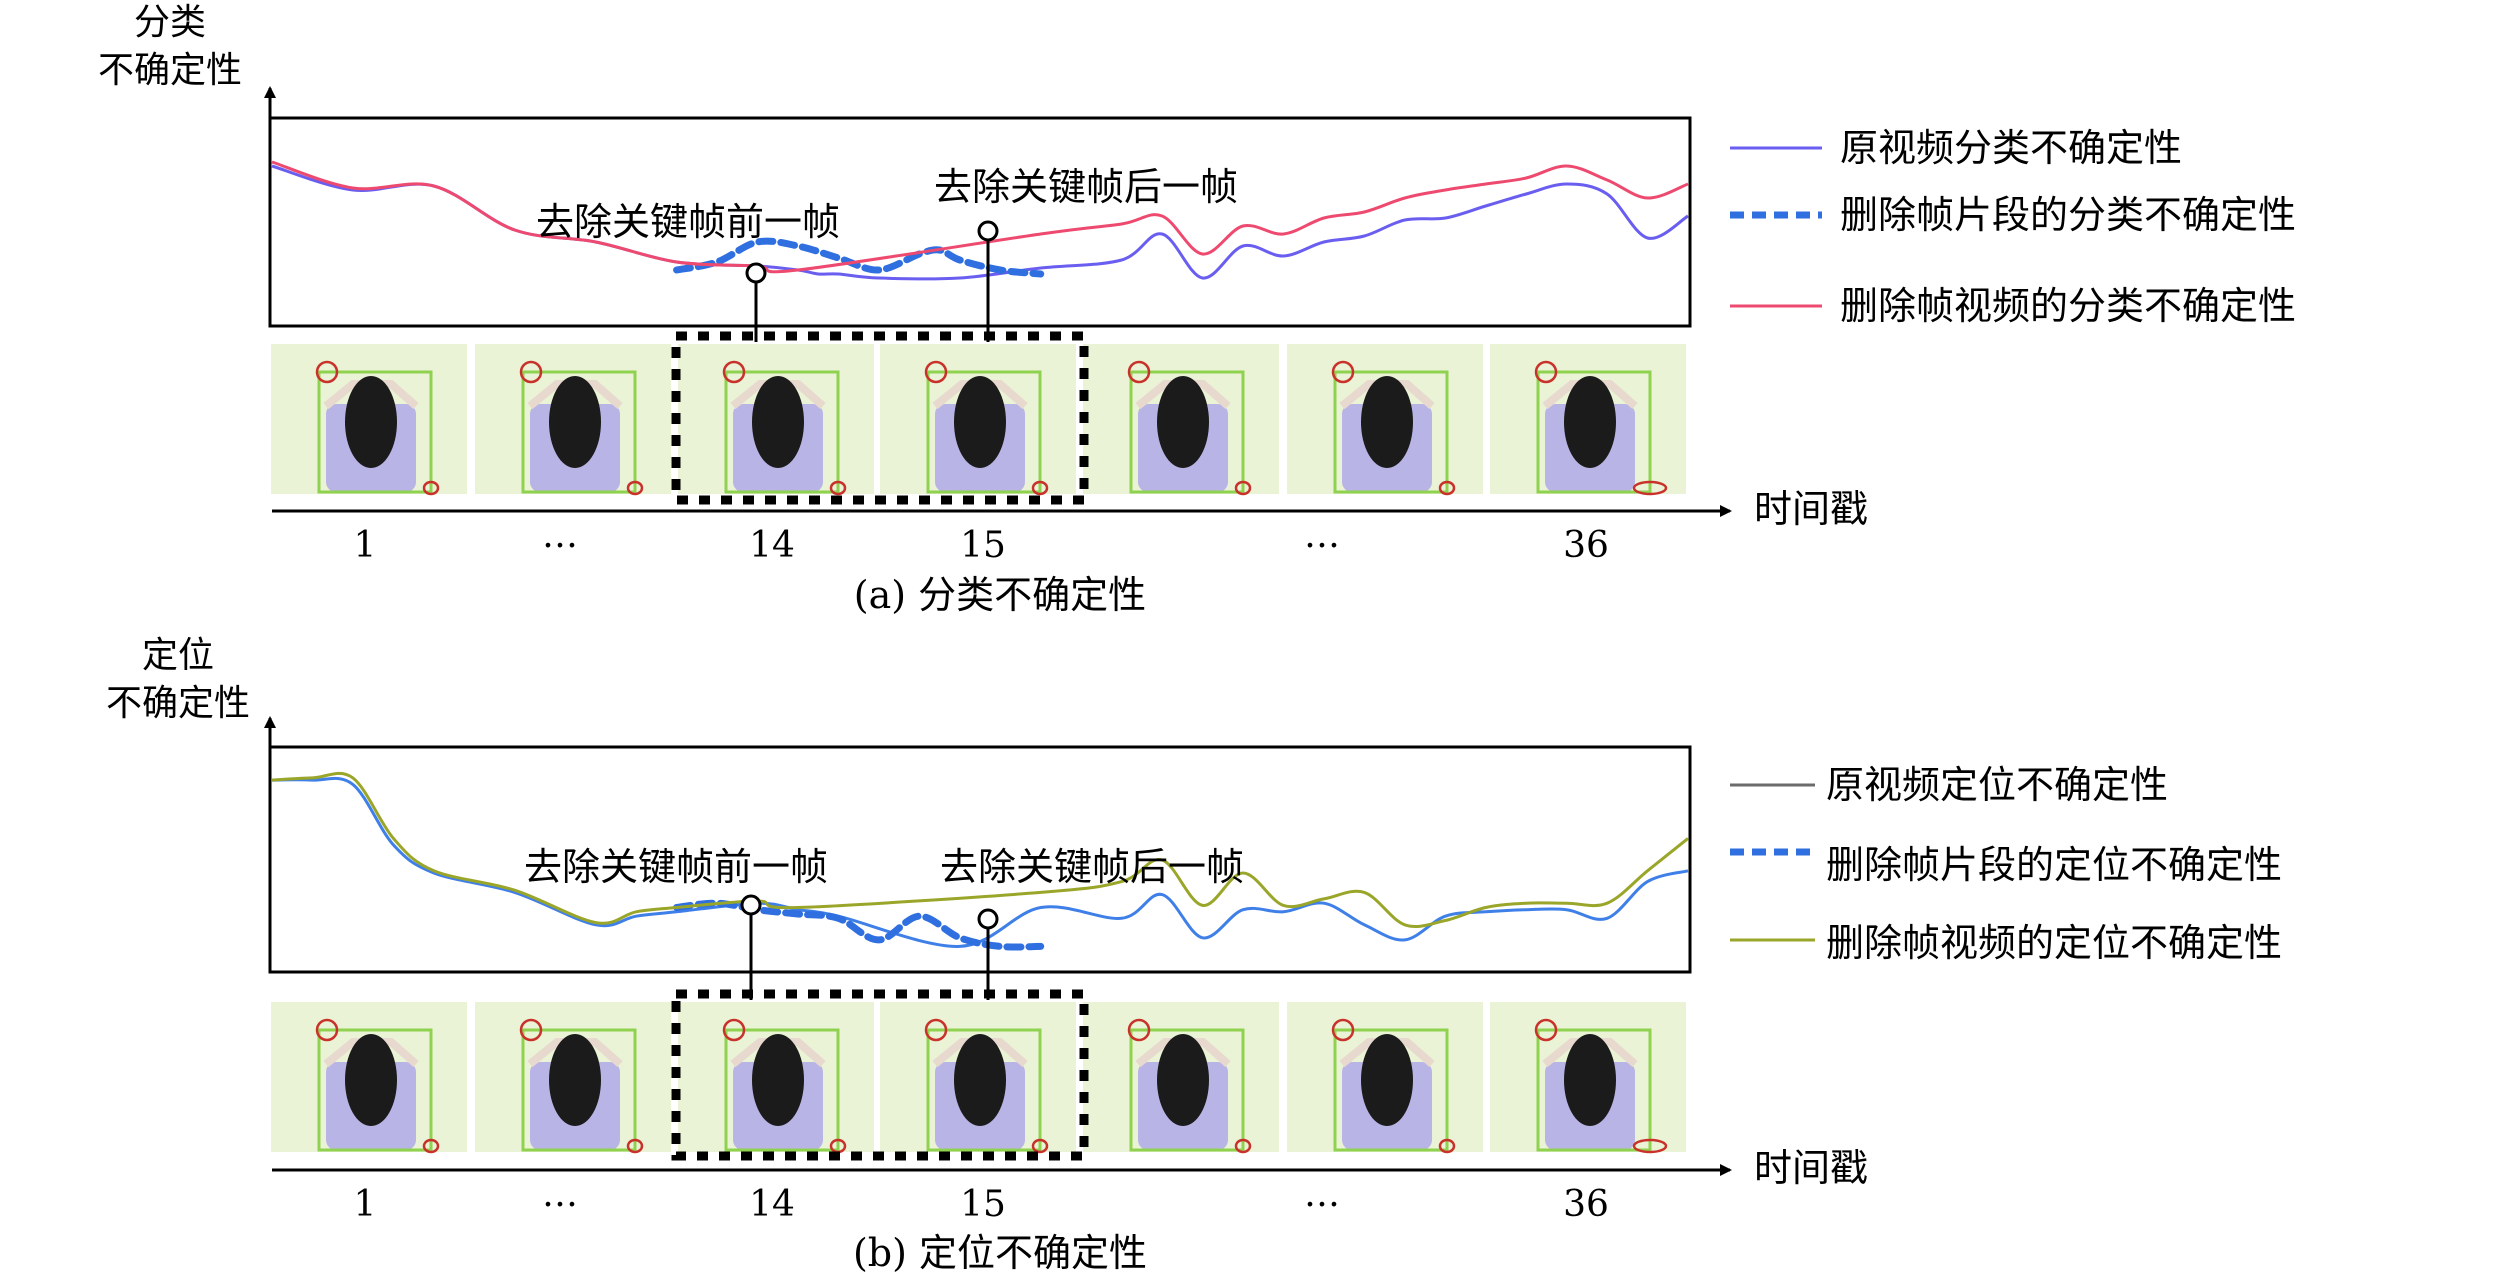  I want to click on panel-a-annotation-before: 去除关键帧前一帧, so click(688, 222).